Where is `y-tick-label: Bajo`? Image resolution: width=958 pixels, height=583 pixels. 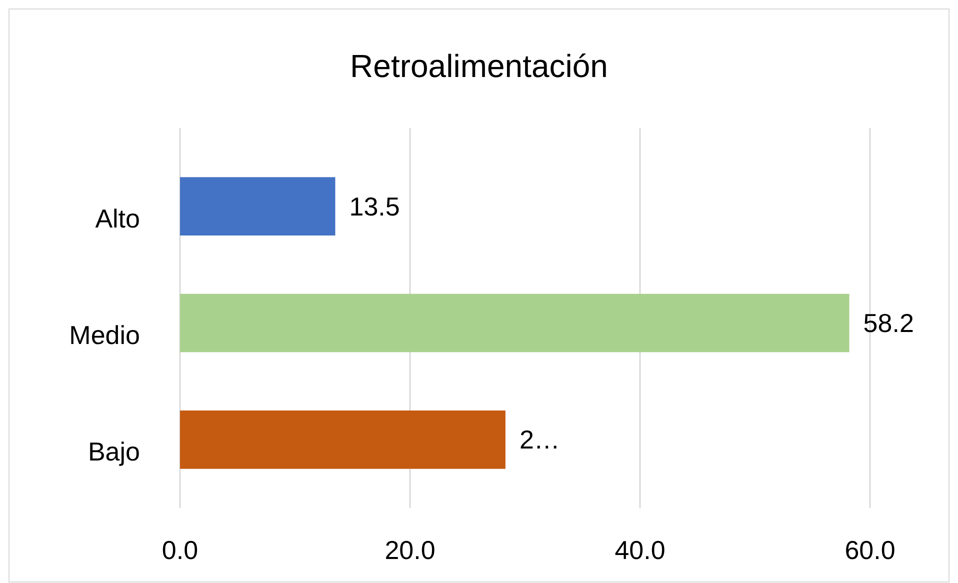 y-tick-label: Bajo is located at coordinates (114, 451).